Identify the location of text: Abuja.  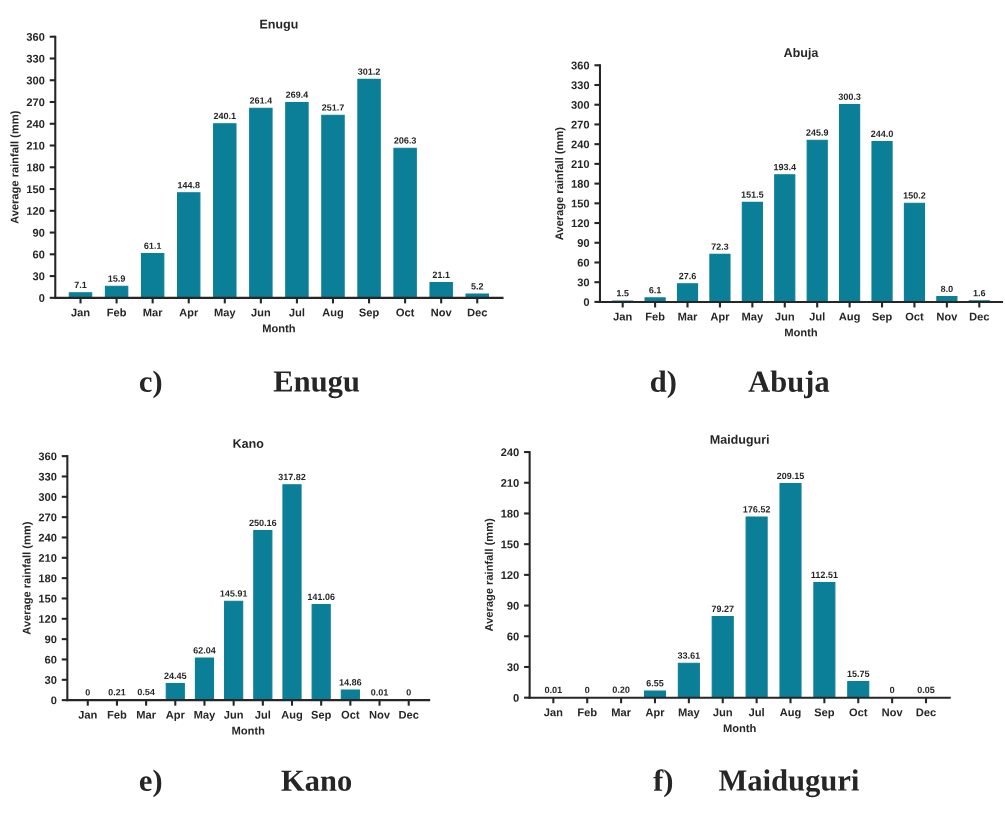
(789, 384).